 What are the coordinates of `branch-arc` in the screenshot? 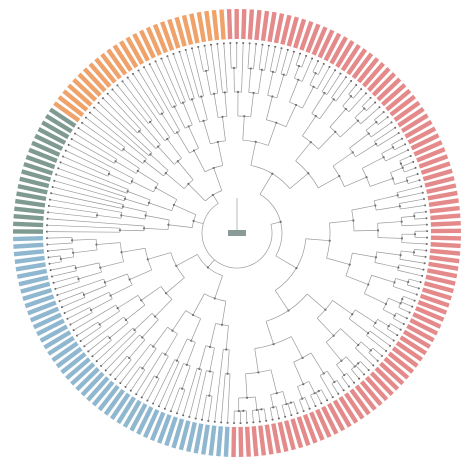 It's located at (237, 236).